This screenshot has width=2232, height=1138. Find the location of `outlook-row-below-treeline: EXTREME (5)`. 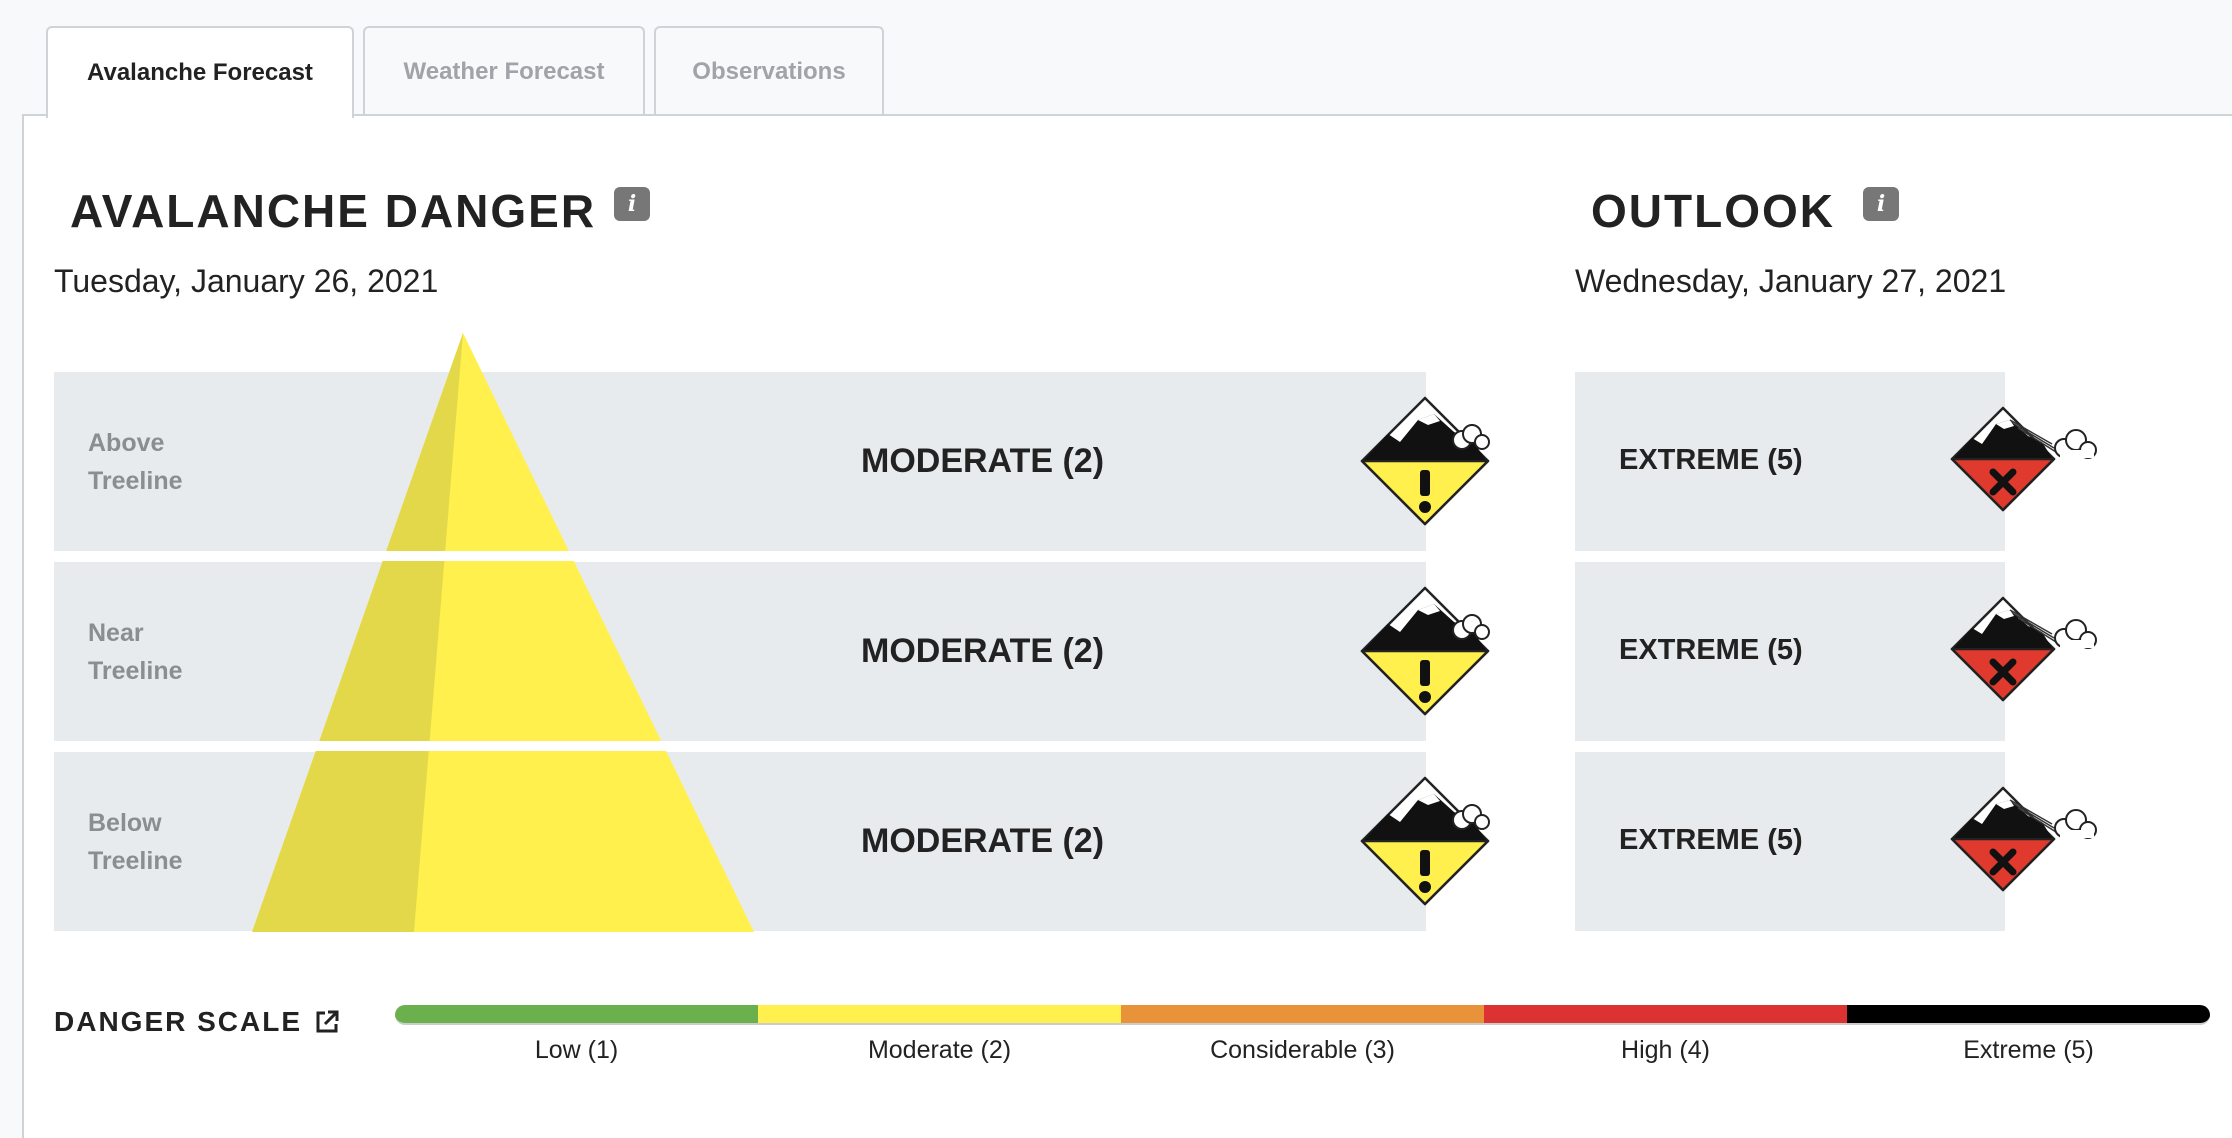

outlook-row-below-treeline: EXTREME (5) is located at coordinates (1790, 841).